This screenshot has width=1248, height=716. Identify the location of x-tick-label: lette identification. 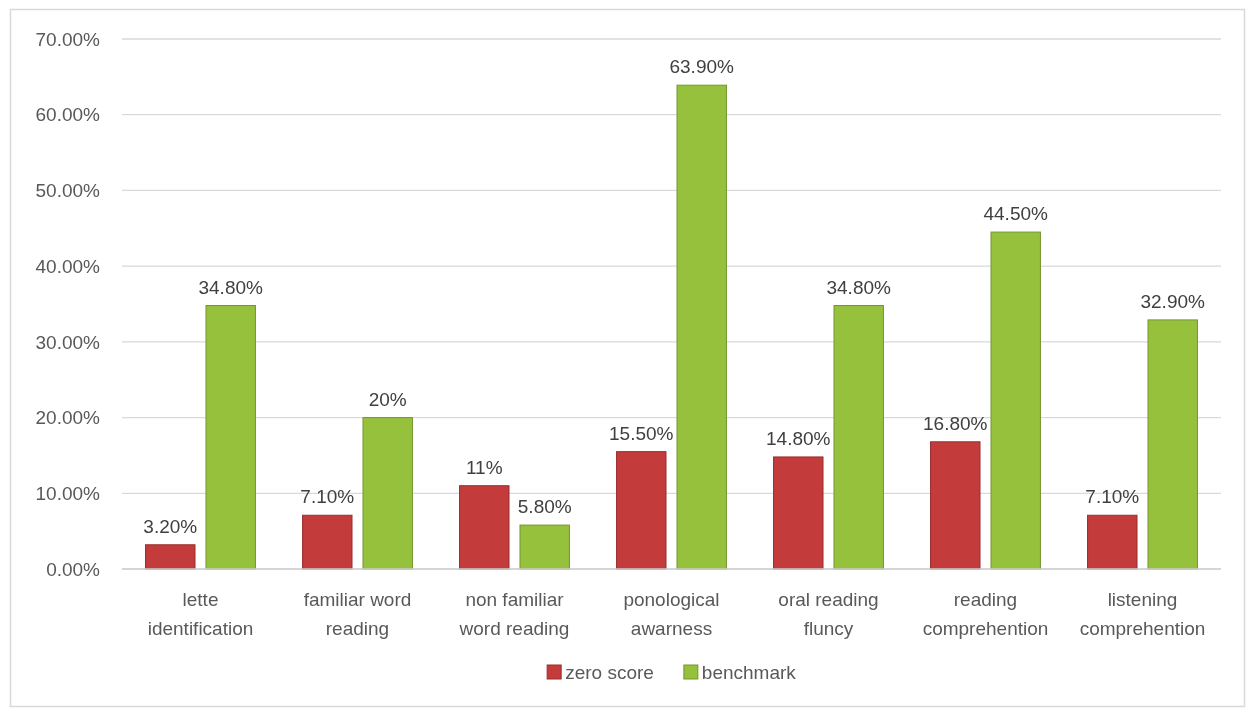
(200, 614).